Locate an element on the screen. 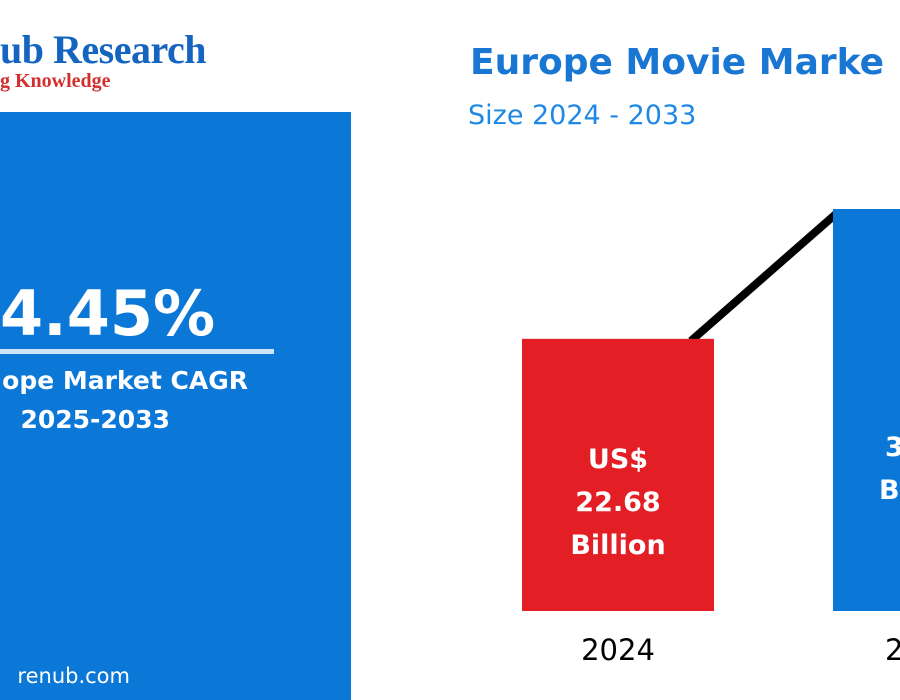 This screenshot has width=900, height=700. bar-data-label: US$ is located at coordinates (618, 459).